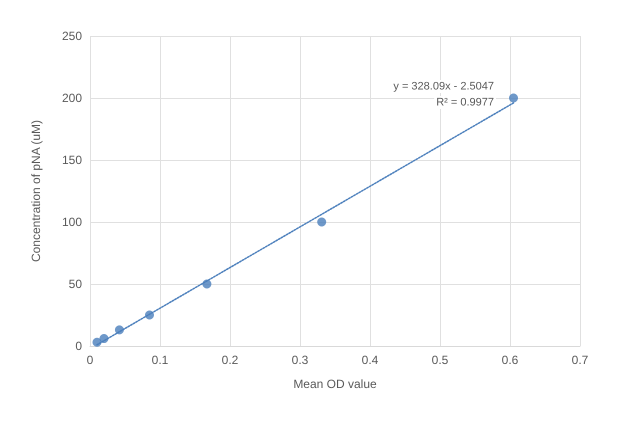 This screenshot has width=617, height=429. What do you see at coordinates (300, 360) in the screenshot?
I see `x-tick-label: 0.3` at bounding box center [300, 360].